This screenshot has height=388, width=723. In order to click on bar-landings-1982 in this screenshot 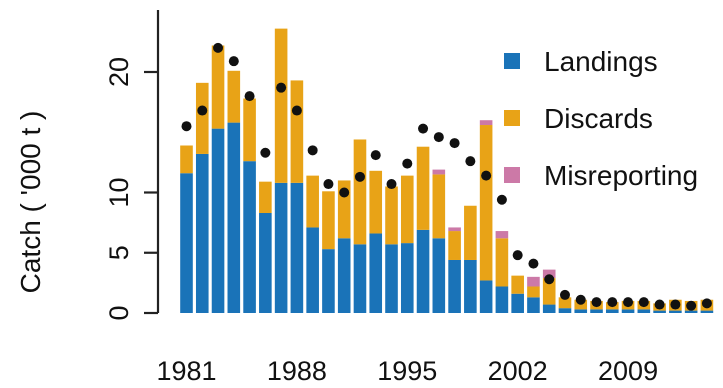, I will do `click(202, 233)`.